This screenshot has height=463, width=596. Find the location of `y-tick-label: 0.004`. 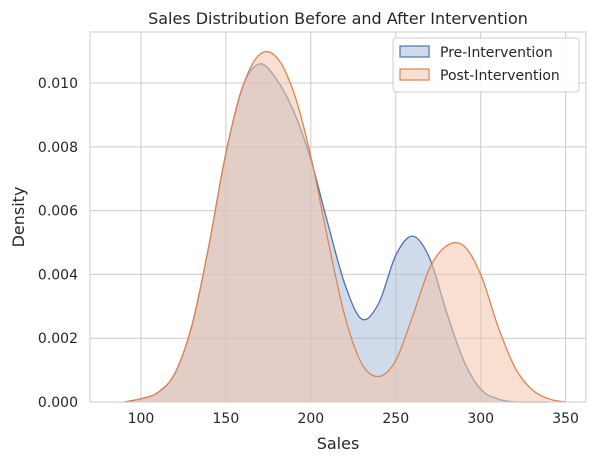

y-tick-label: 0.004 is located at coordinates (58, 275).